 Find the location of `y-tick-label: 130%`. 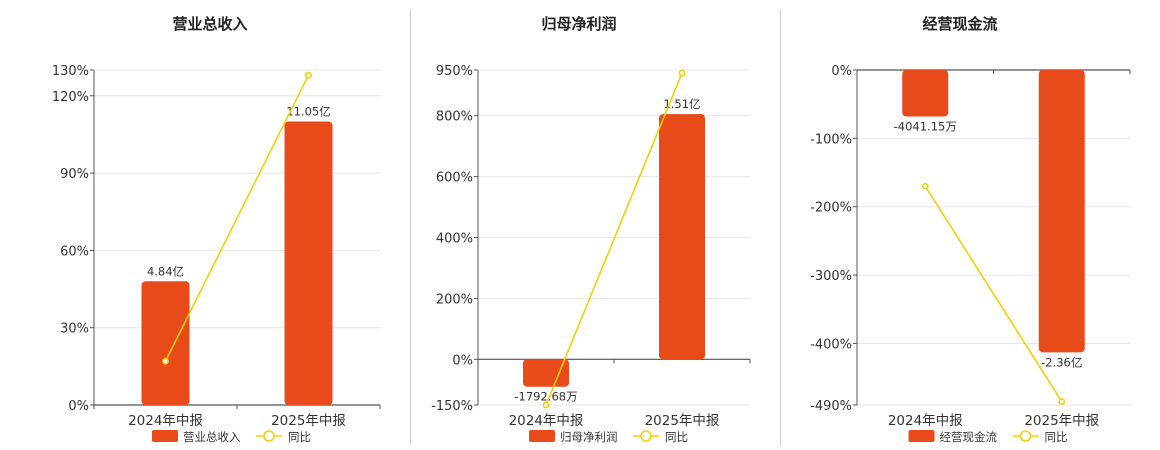

y-tick-label: 130% is located at coordinates (70, 71).